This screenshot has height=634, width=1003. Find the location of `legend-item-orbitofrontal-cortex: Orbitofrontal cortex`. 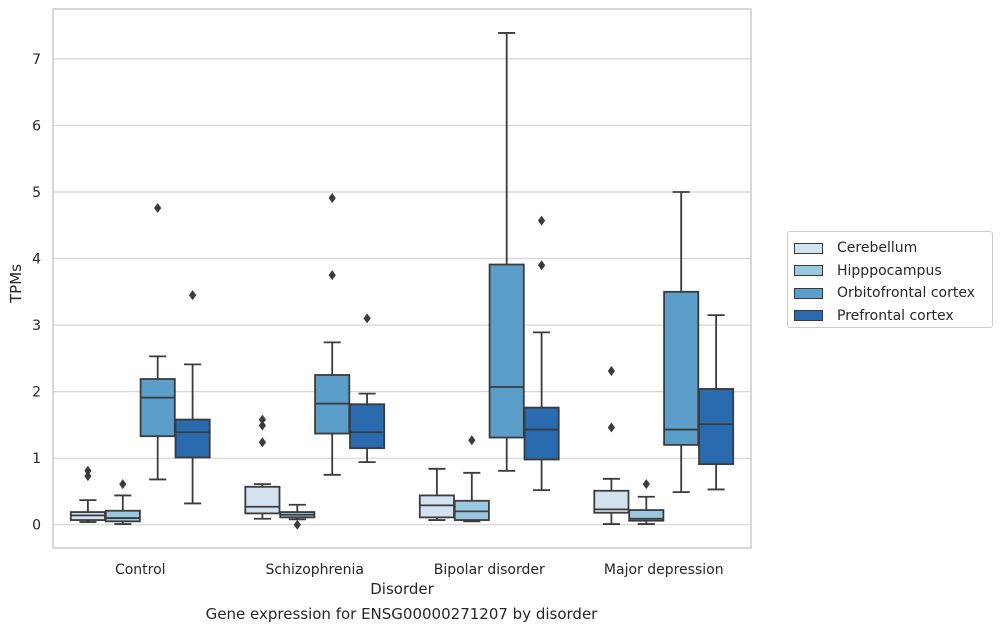

legend-item-orbitofrontal-cortex: Orbitofrontal cortex is located at coordinates (893, 293).